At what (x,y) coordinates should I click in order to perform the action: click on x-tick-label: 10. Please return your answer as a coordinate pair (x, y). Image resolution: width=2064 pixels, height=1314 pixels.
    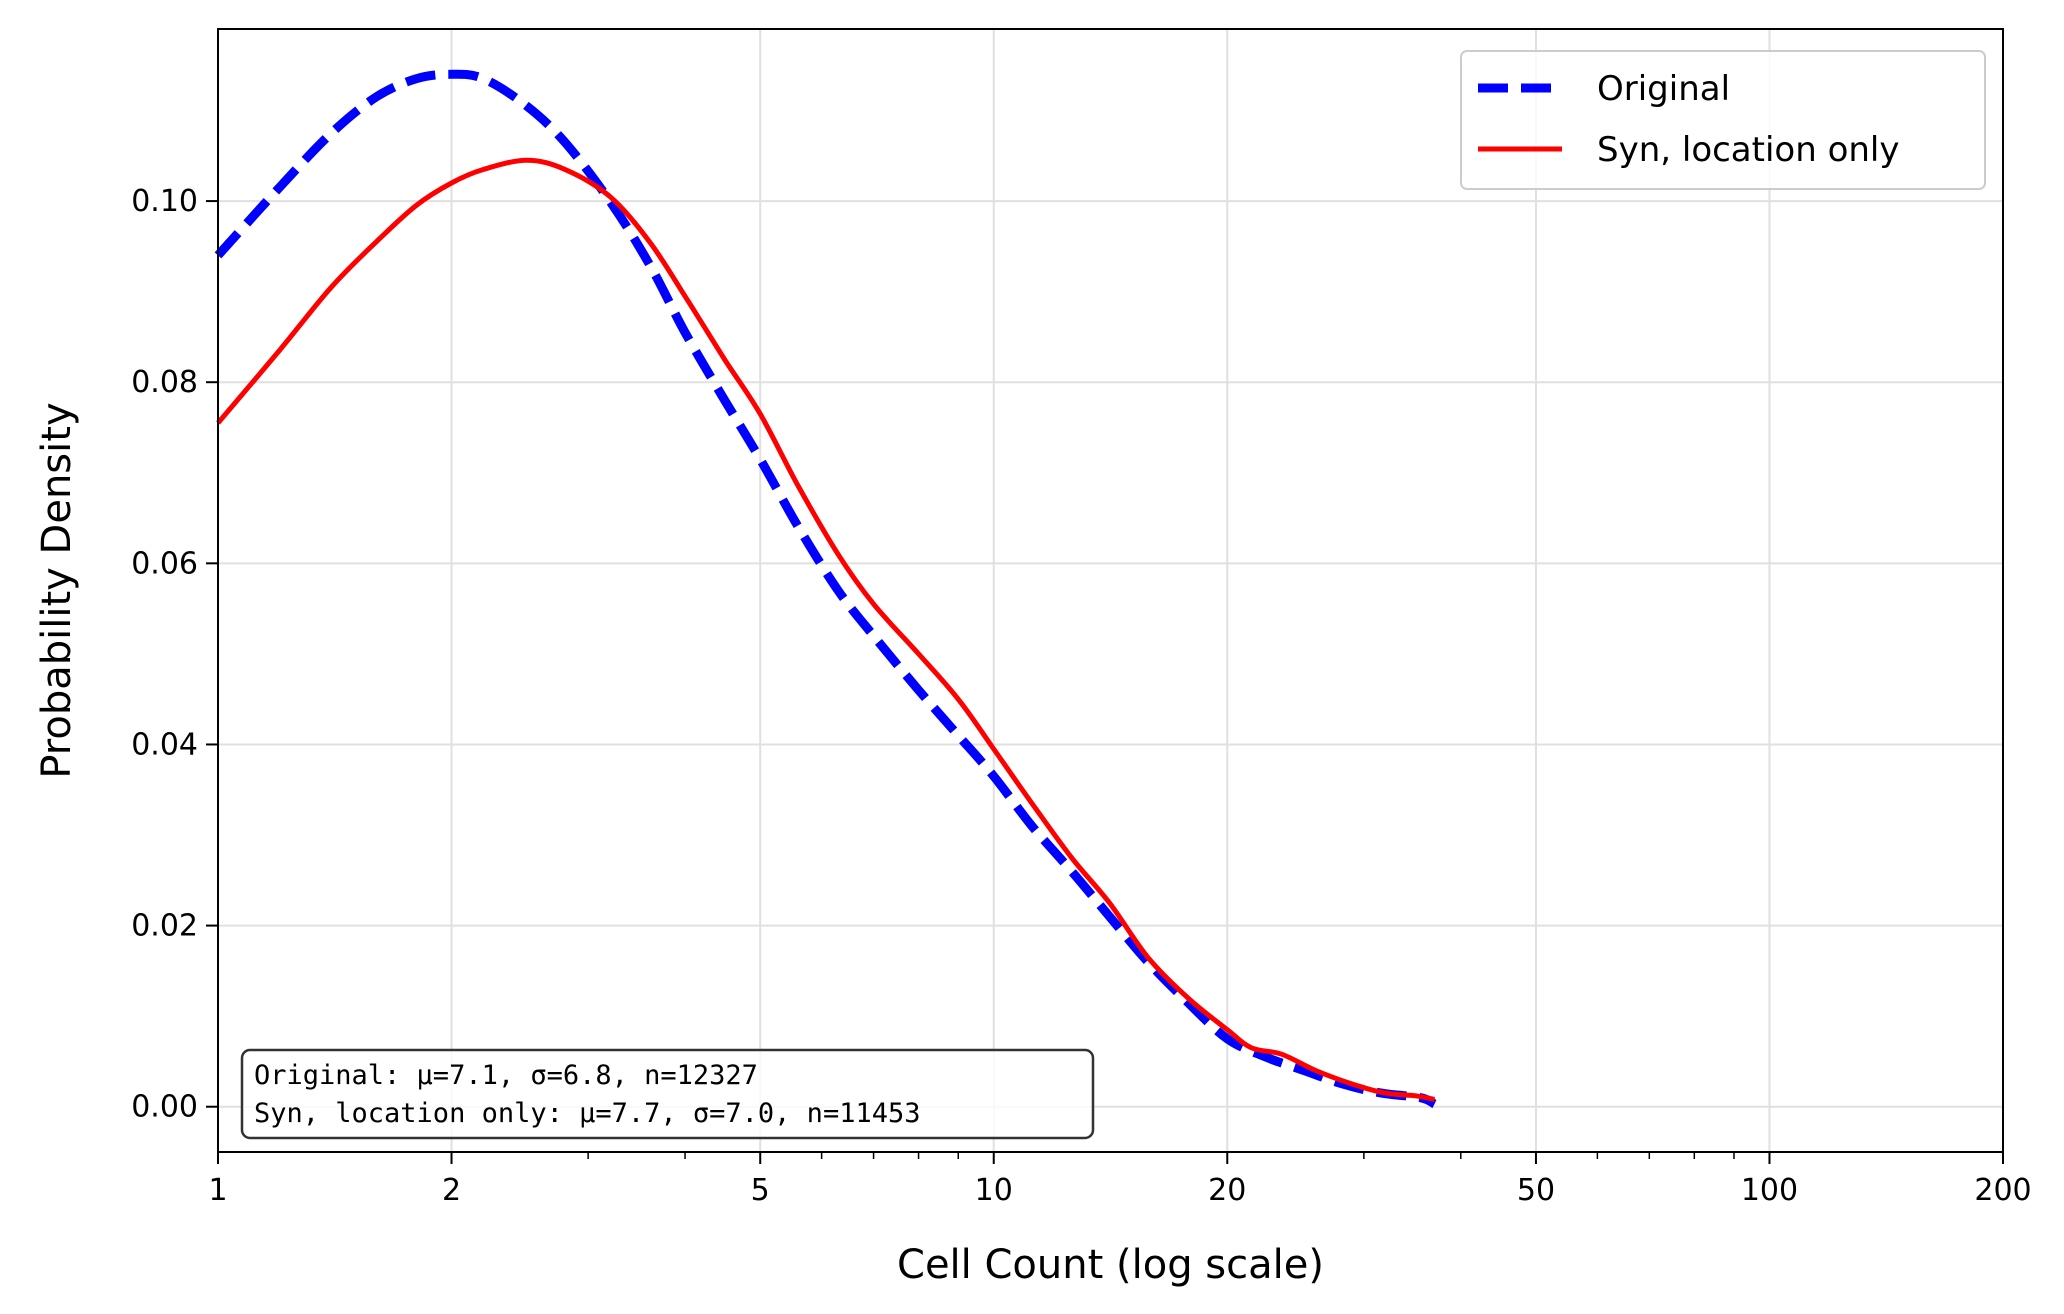
    Looking at the image, I should click on (994, 1190).